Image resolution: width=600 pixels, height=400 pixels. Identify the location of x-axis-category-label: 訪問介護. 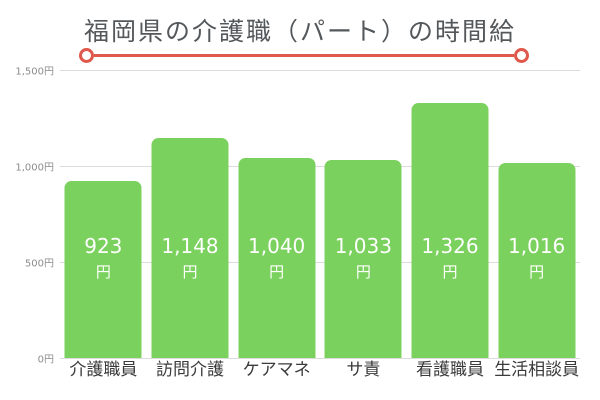
(190, 370).